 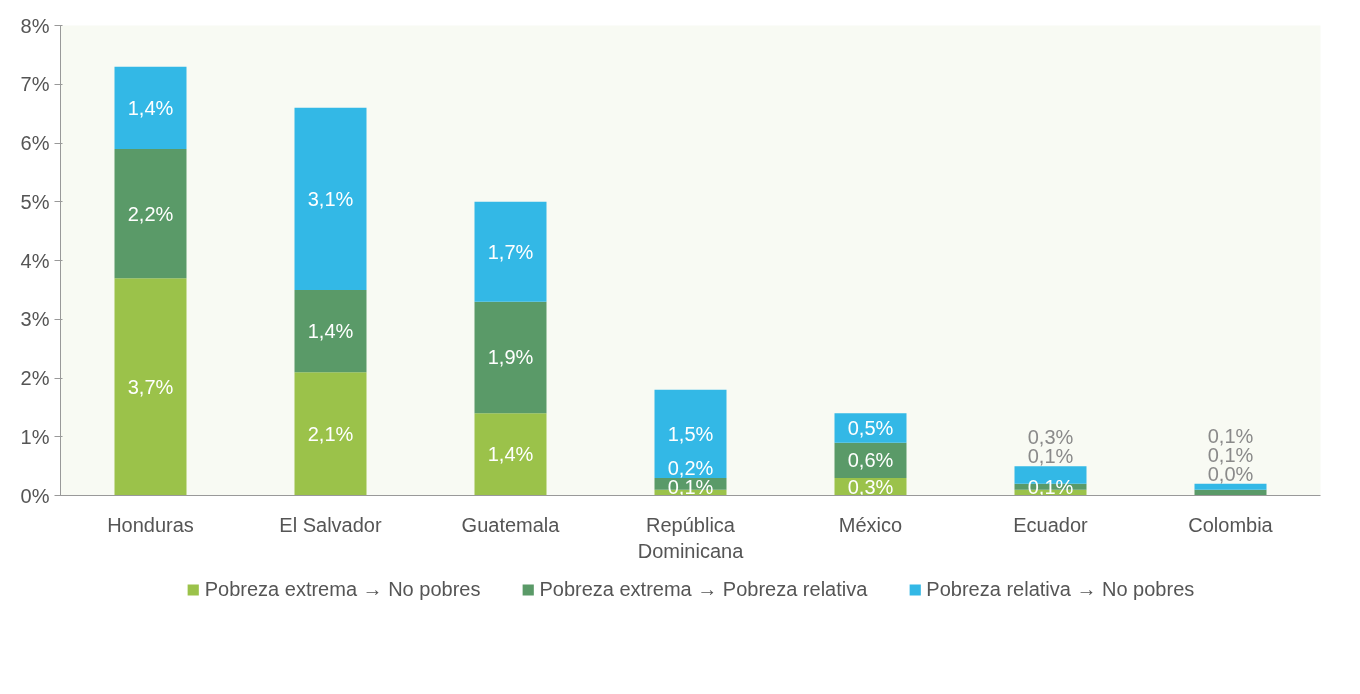 I want to click on data-label: 0,2%, so click(x=690, y=468).